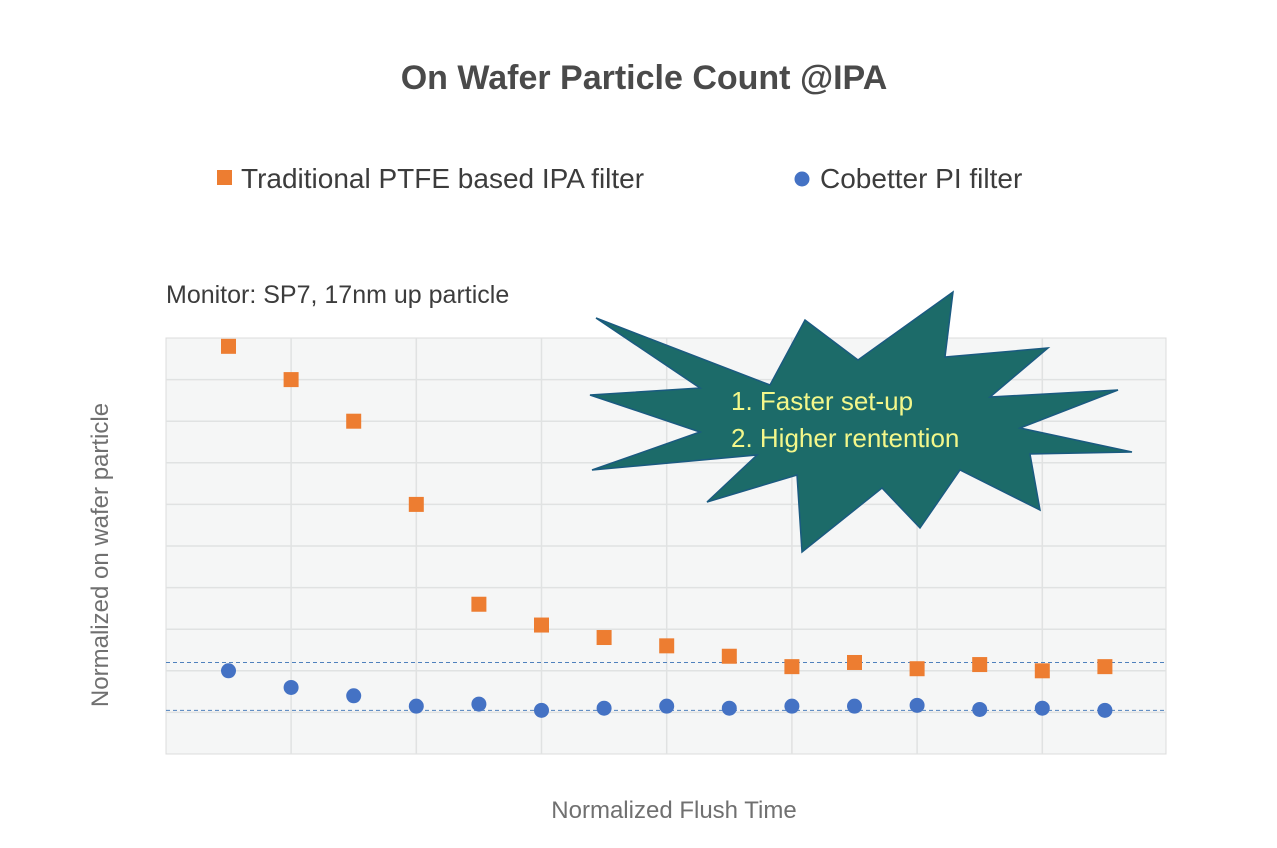  Describe the element at coordinates (224, 177) in the screenshot. I see `legend-marker-ptfe` at that location.